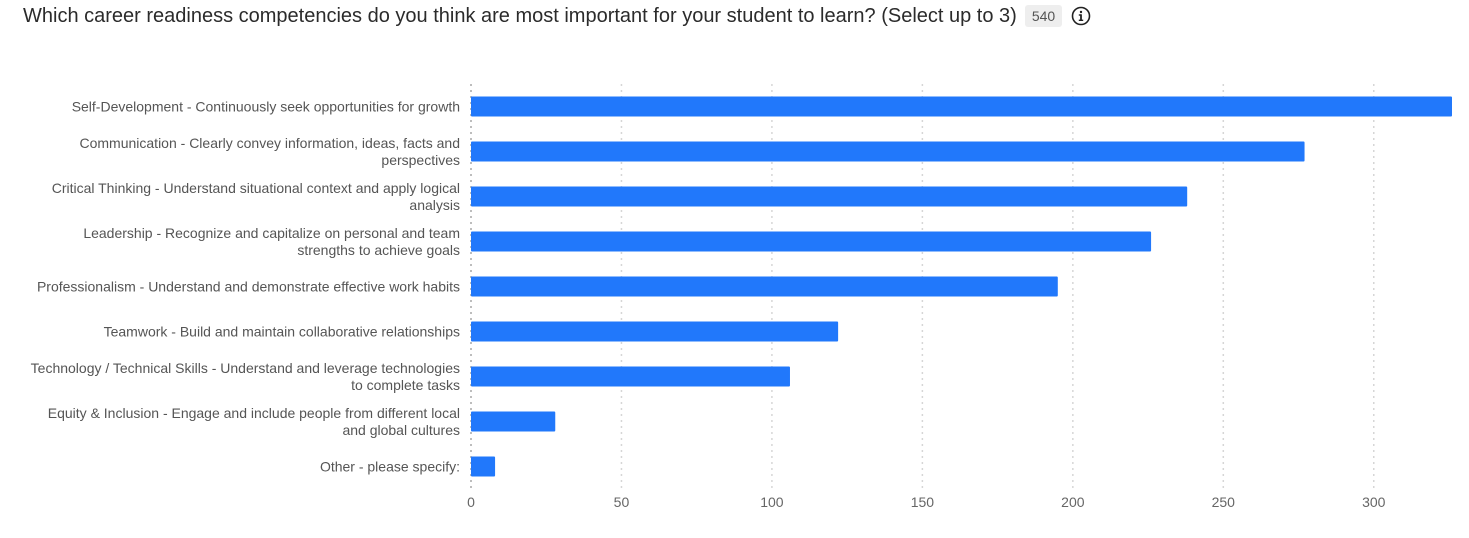  What do you see at coordinates (1224, 502) in the screenshot?
I see `x-tick-label: 250` at bounding box center [1224, 502].